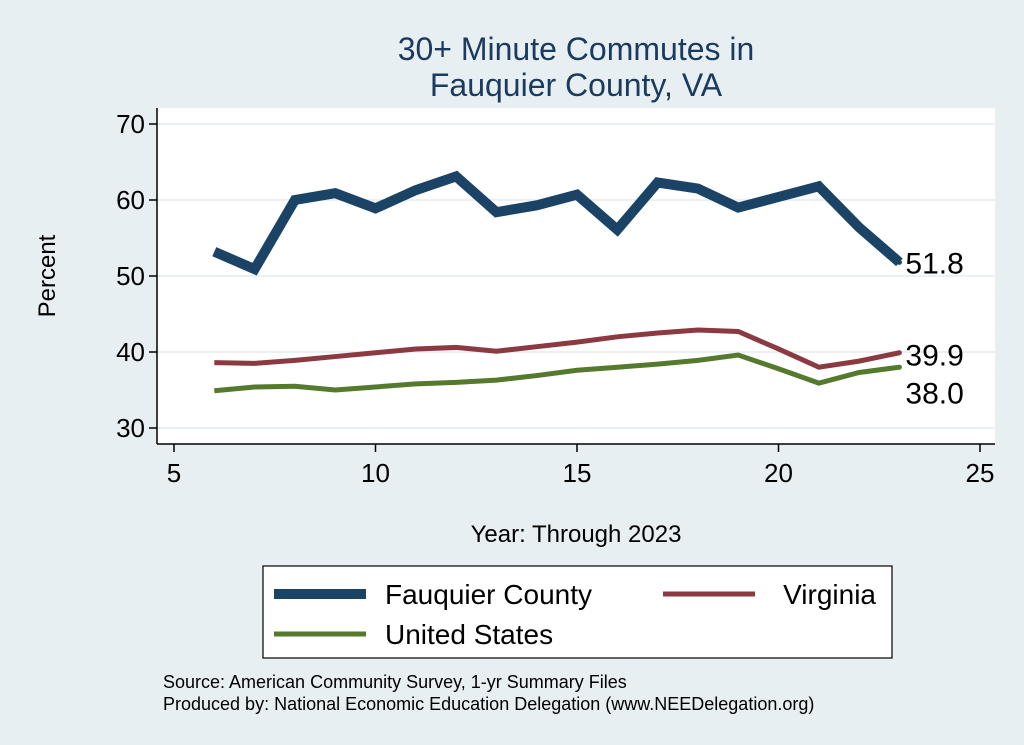 Image resolution: width=1024 pixels, height=745 pixels. Describe the element at coordinates (934, 328) in the screenshot. I see `end-labels: 51.8 39.9 38.0` at that location.